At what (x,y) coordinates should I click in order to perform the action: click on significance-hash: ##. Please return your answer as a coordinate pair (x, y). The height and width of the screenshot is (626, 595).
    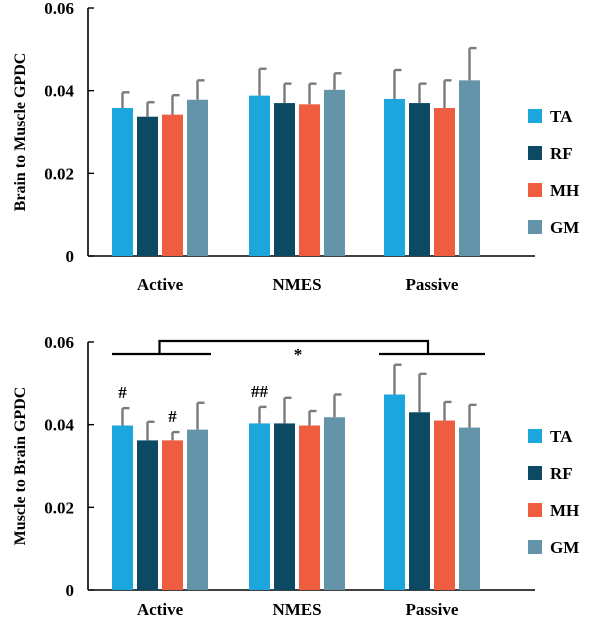
    Looking at the image, I should click on (260, 391).